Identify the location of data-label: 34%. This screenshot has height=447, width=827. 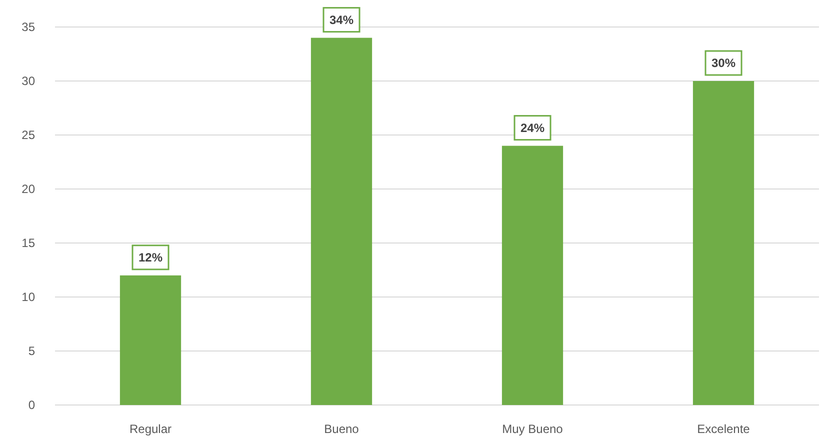
(341, 20).